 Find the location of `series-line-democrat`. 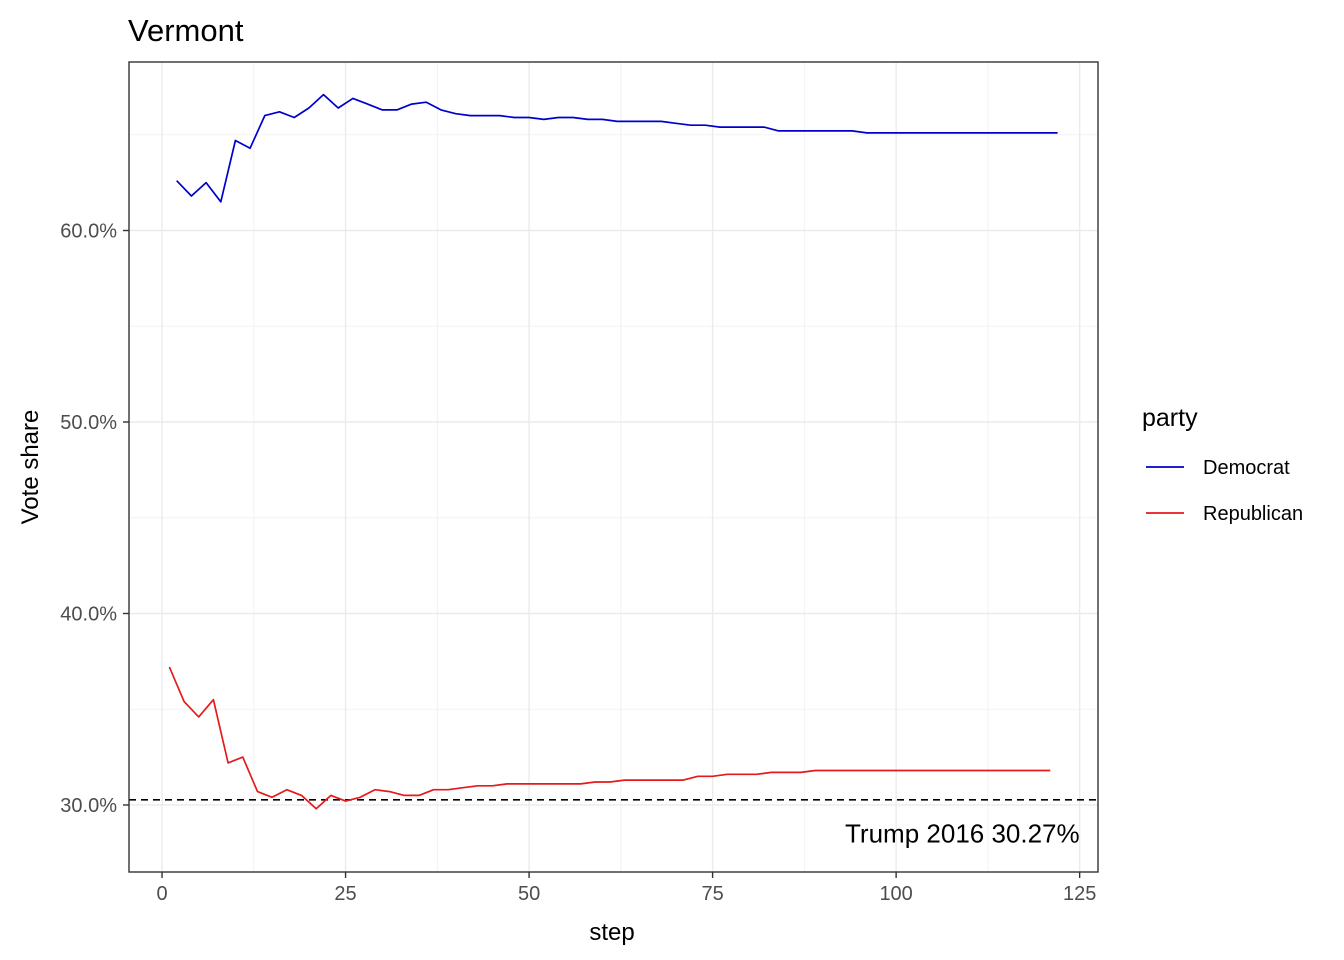

series-line-democrat is located at coordinates (617, 148).